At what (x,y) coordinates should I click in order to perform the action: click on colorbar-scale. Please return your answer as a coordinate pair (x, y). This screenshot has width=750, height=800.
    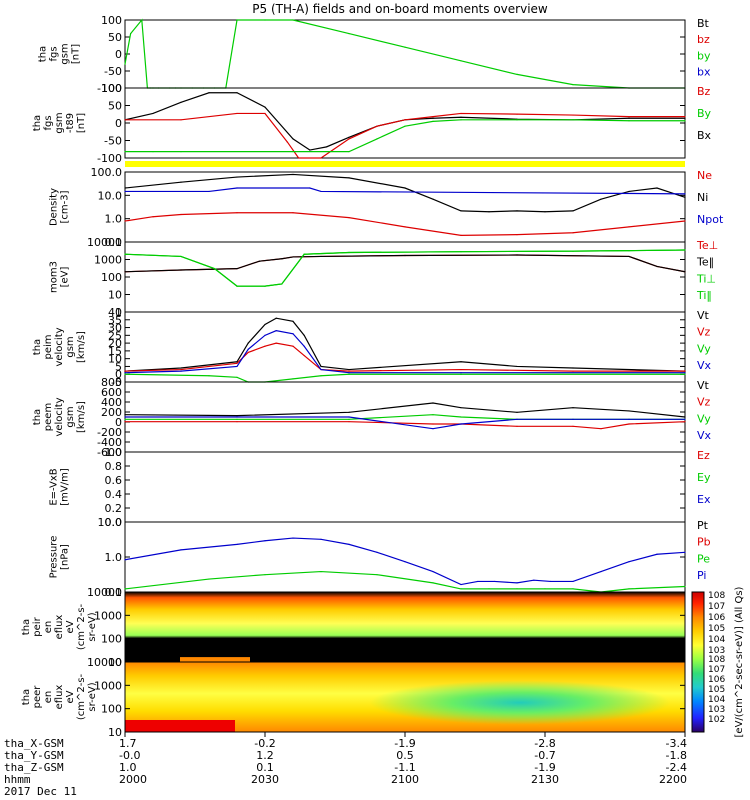
    Looking at the image, I should click on (698, 662).